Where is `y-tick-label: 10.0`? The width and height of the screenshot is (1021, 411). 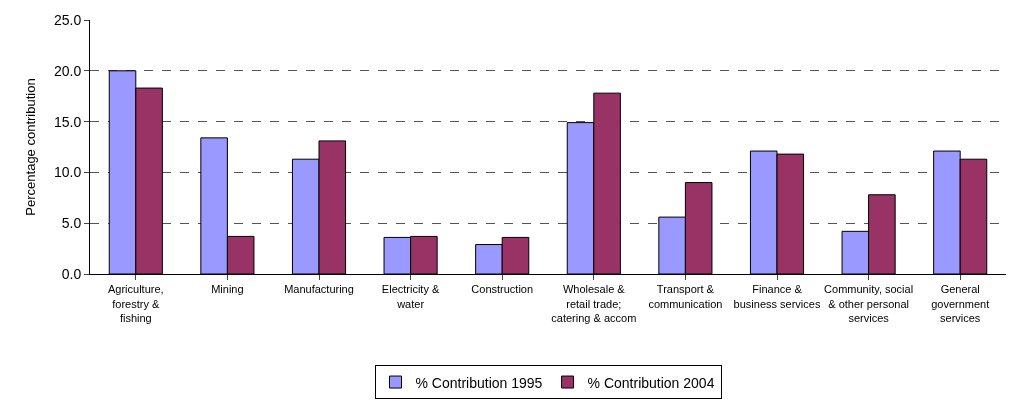 y-tick-label: 10.0 is located at coordinates (67, 172).